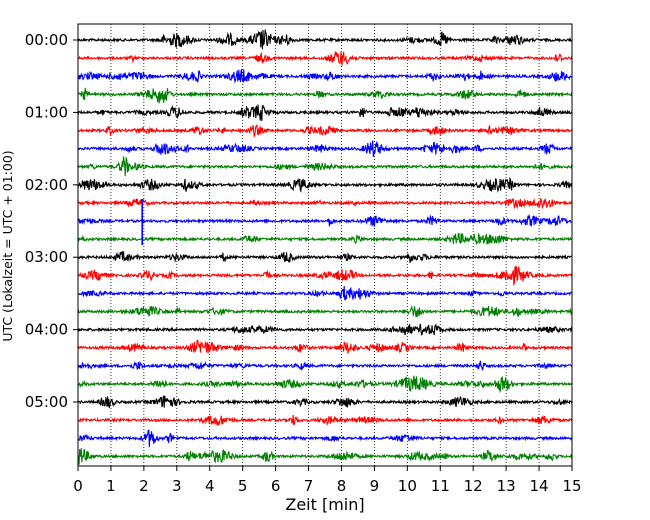  What do you see at coordinates (243, 486) in the screenshot?
I see `x-tick-label: 5` at bounding box center [243, 486].